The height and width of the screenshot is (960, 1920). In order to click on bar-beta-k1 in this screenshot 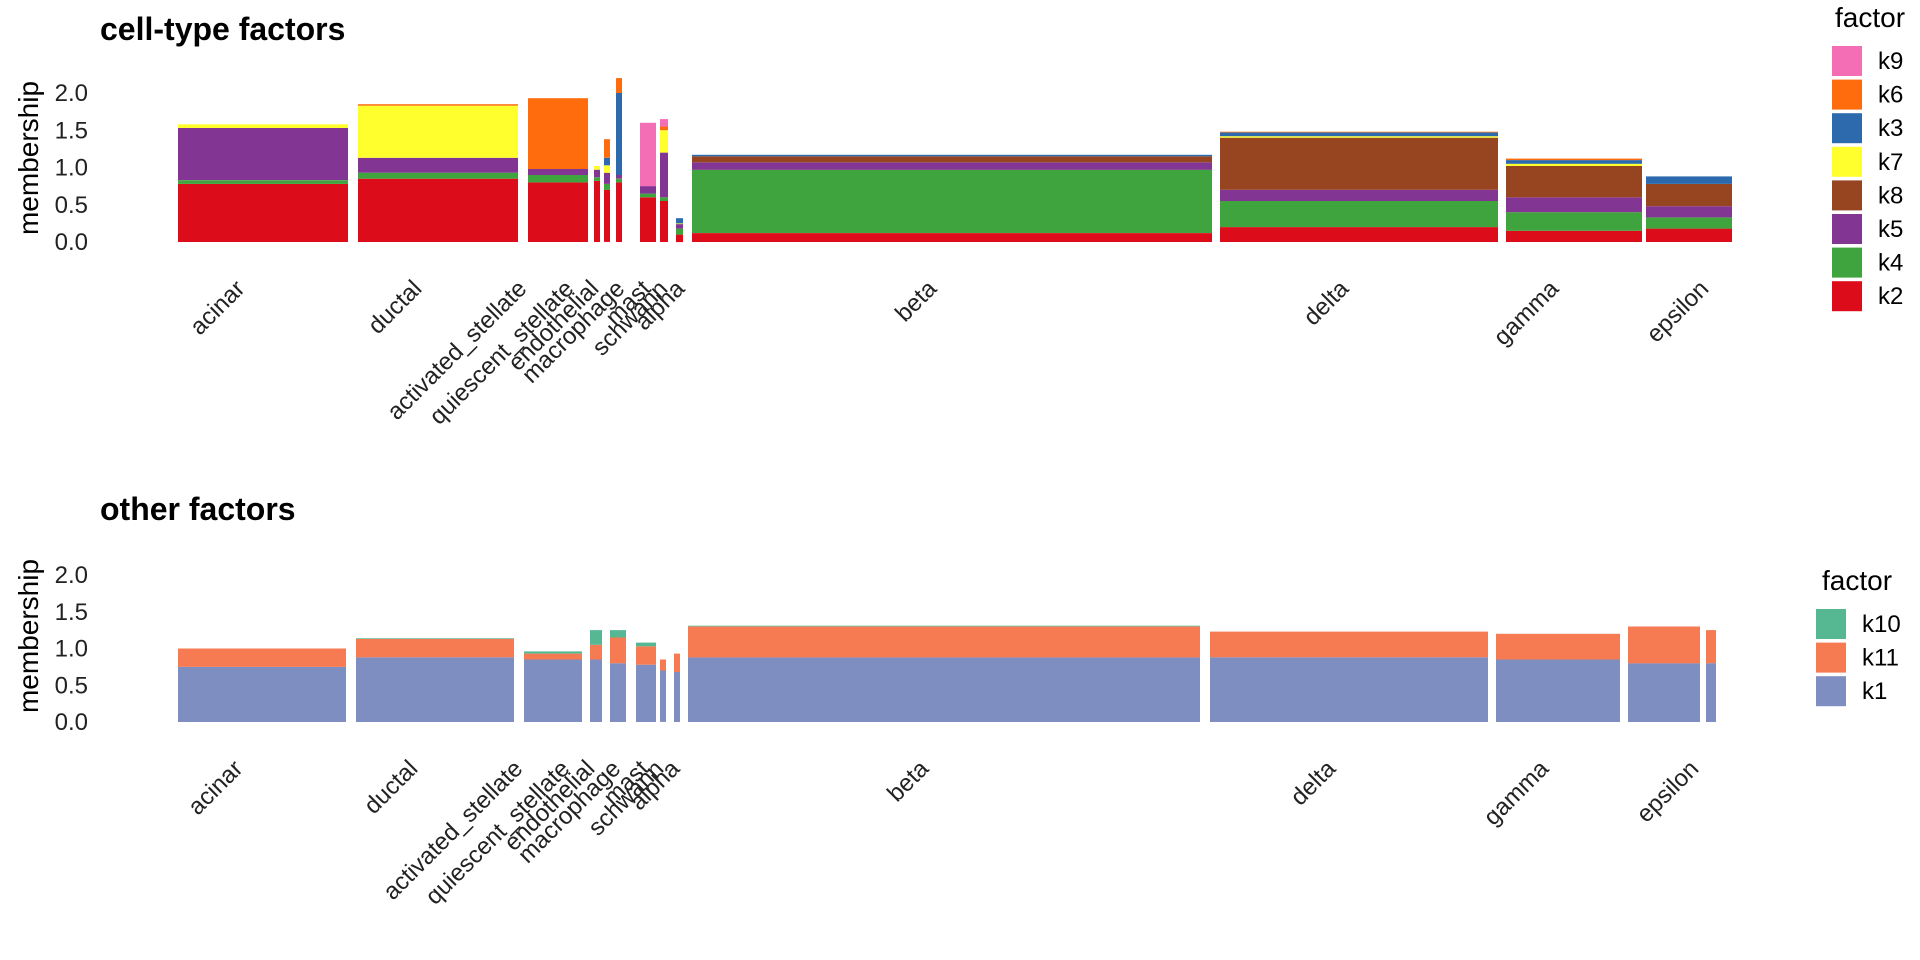, I will do `click(1349, 689)`.